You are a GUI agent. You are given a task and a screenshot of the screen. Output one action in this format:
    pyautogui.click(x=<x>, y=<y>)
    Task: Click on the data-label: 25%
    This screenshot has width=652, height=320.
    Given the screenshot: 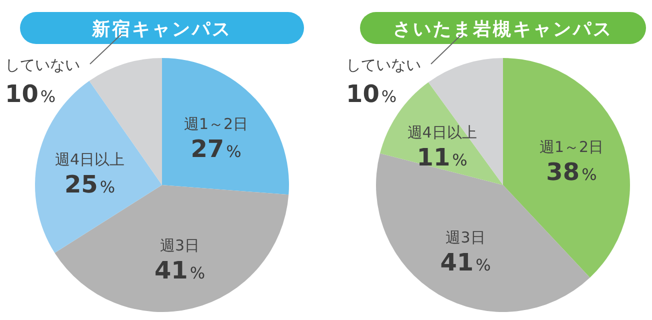 What is the action you would take?
    pyautogui.click(x=90, y=184)
    